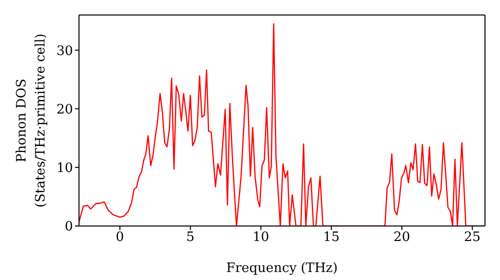 This screenshot has height=280, width=500. What do you see at coordinates (64, 168) in the screenshot?
I see `y-tick-label: 10` at bounding box center [64, 168].